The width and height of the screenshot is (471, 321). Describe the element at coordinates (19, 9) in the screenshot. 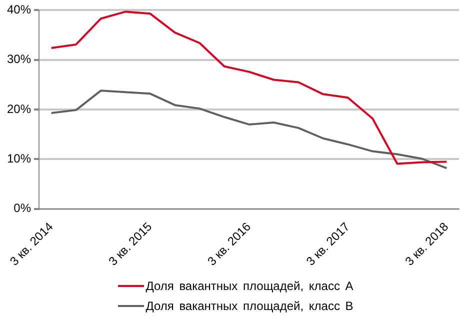

I see `y-tick-label: 40%` at that location.